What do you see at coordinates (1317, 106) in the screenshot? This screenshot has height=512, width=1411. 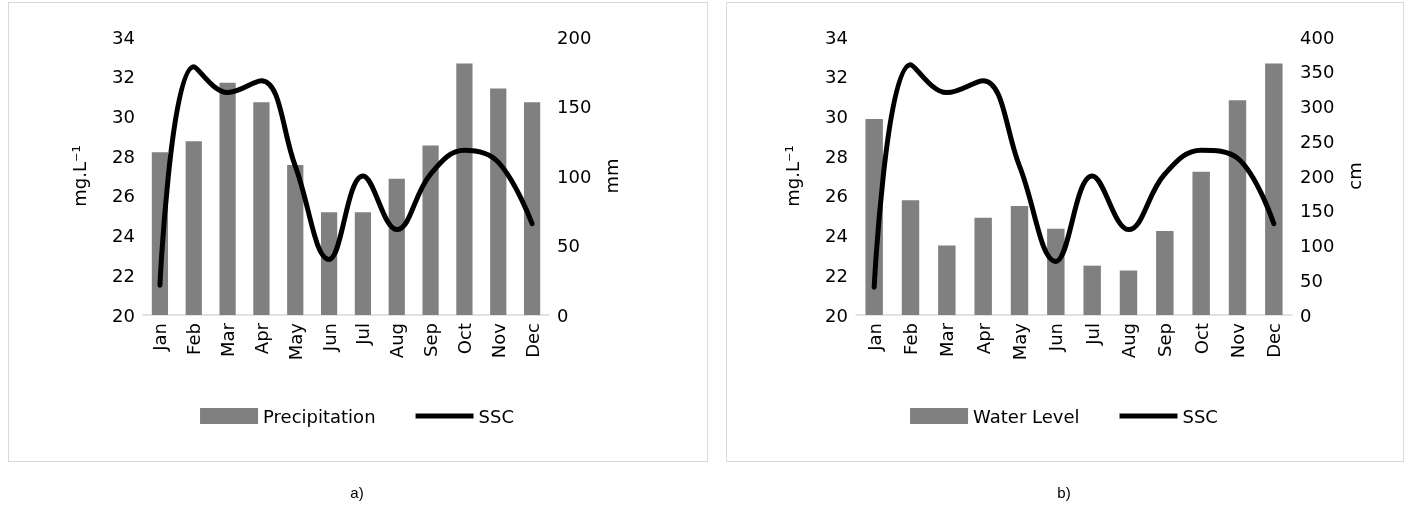 I see `y2-tick-label: 300` at bounding box center [1317, 106].